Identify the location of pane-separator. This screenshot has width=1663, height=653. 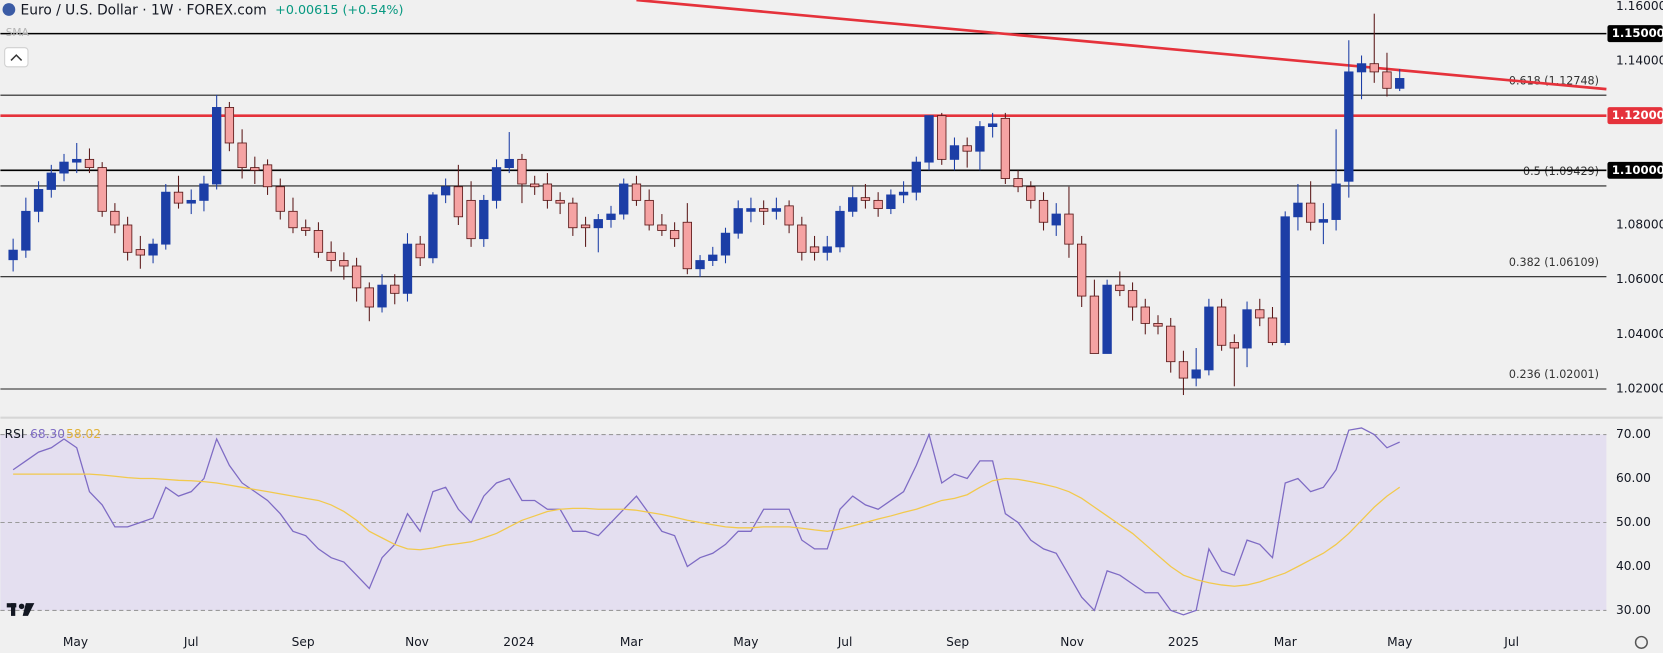
(831, 417).